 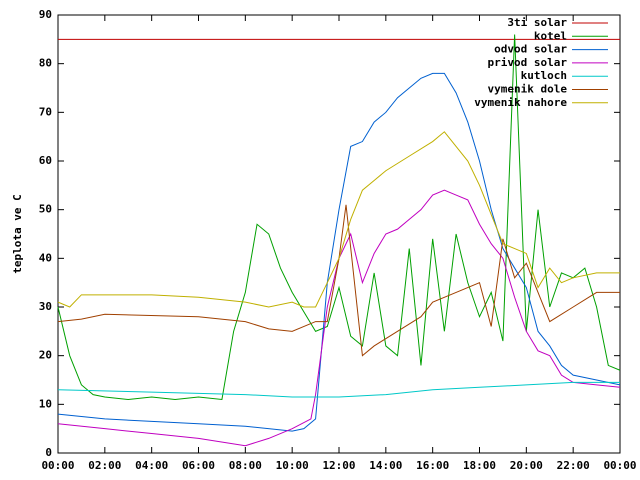 What do you see at coordinates (479, 465) in the screenshot?
I see `x-tick-label: 18:00` at bounding box center [479, 465].